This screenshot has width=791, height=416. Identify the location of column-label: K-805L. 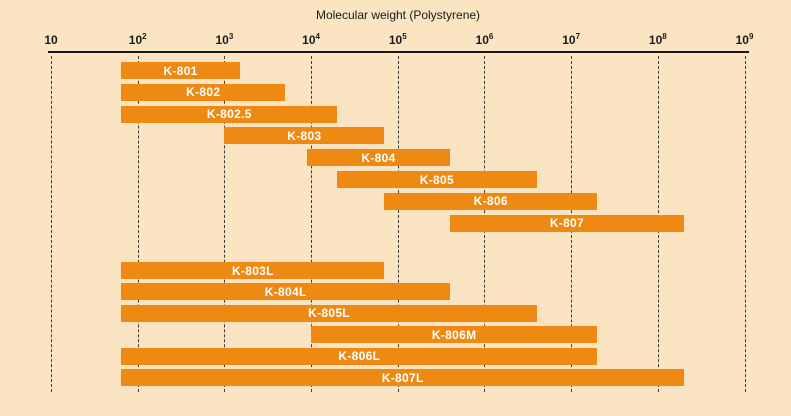
(329, 313).